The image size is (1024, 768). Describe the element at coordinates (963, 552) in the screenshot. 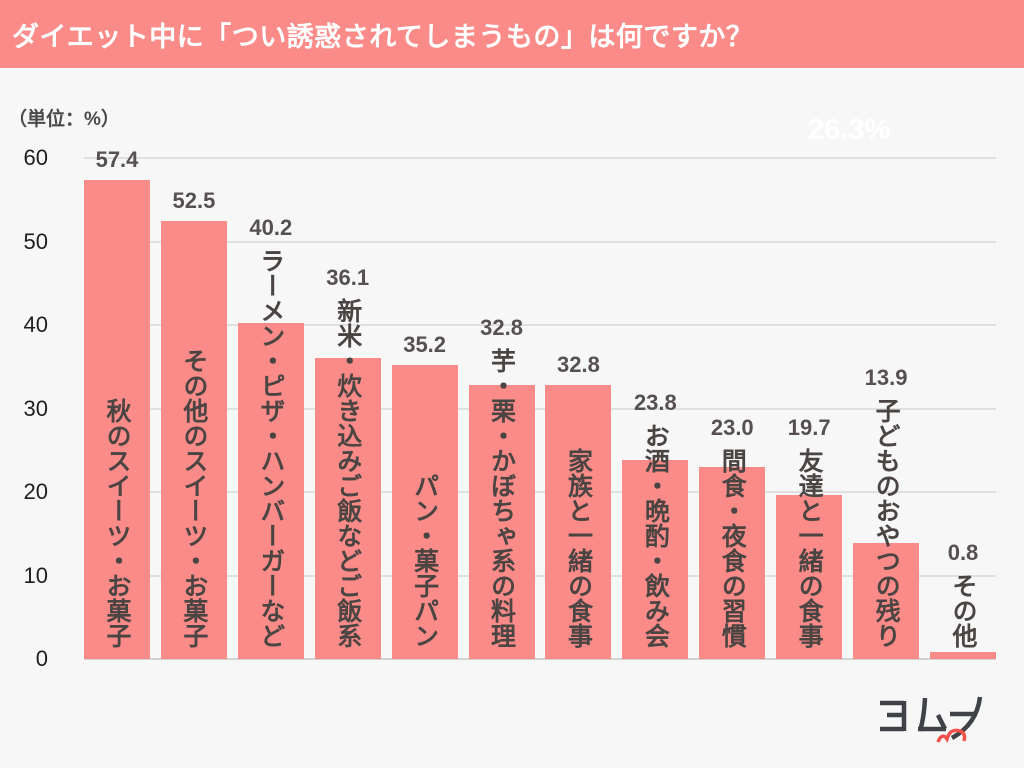

I see `bar-value-label: 0.8` at that location.